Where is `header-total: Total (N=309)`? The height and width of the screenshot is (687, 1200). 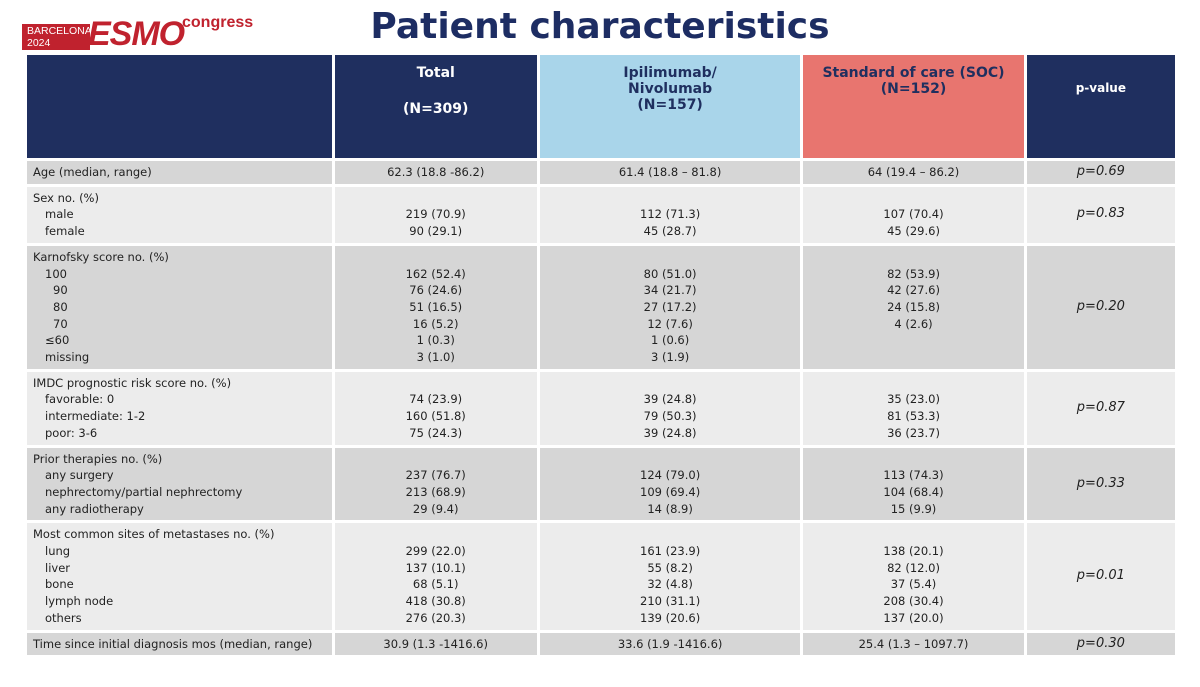 header-total: Total (N=309) is located at coordinates (435, 106).